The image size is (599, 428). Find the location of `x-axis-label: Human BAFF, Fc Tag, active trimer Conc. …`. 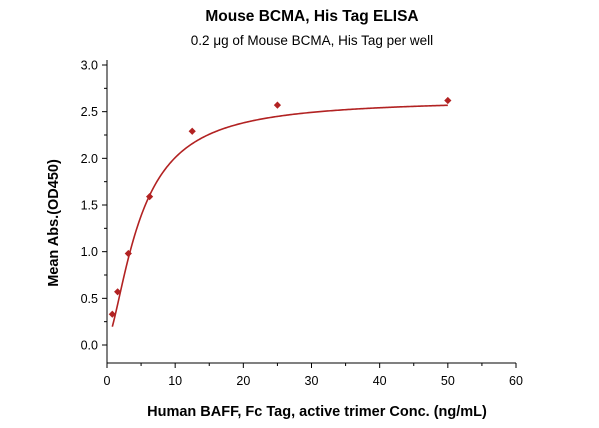

x-axis-label: Human BAFF, Fc Tag, active trimer Conc. … is located at coordinates (317, 412).